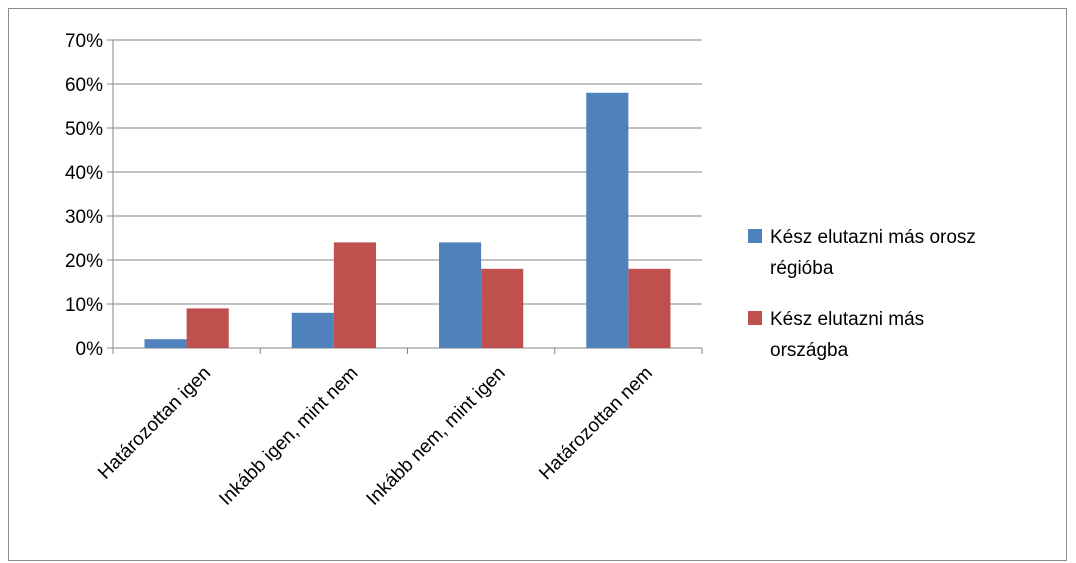  What do you see at coordinates (84, 41) in the screenshot?
I see `y-tick-label: 70%` at bounding box center [84, 41].